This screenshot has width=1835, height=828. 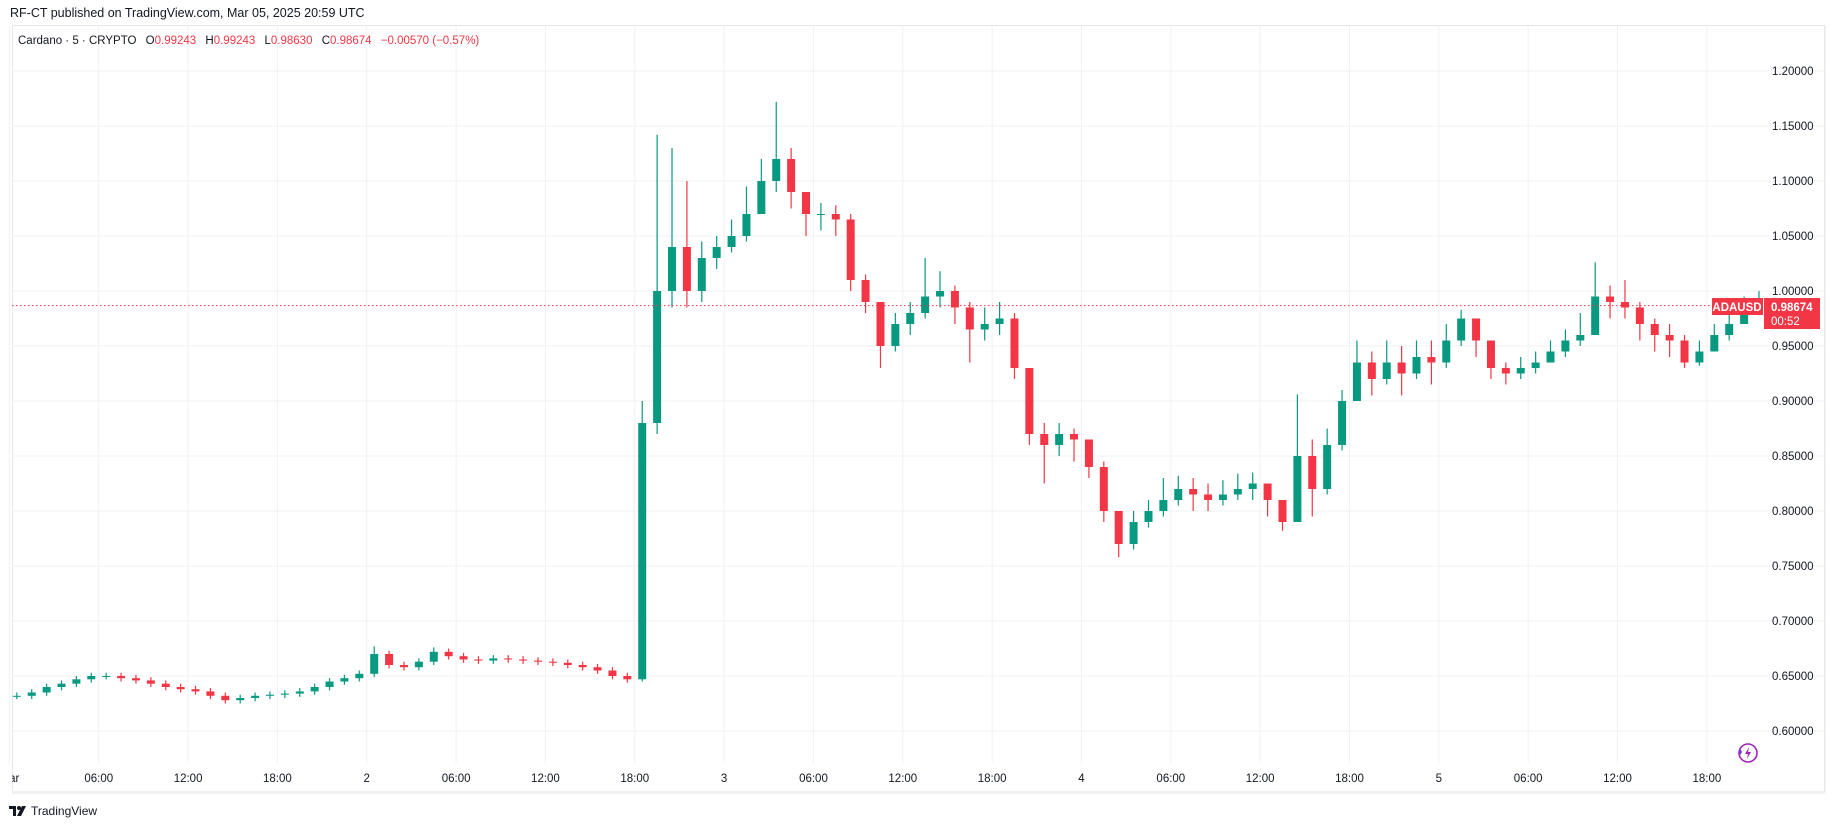 I want to click on change-value: −0.00570 (−0.57%), so click(x=430, y=41).